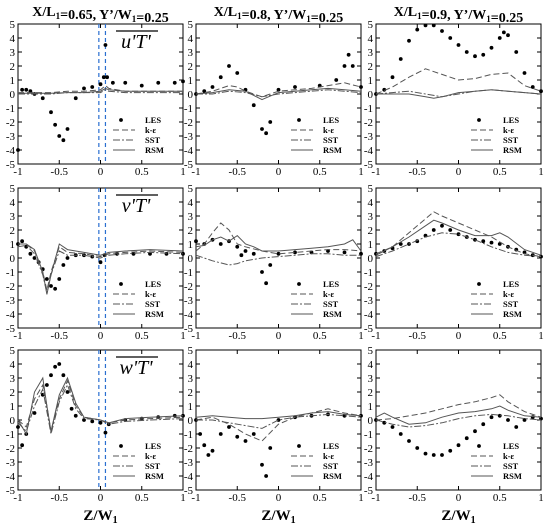  What do you see at coordinates (278, 517) in the screenshot?
I see `x-axis-label-2: Z/W1` at bounding box center [278, 517].